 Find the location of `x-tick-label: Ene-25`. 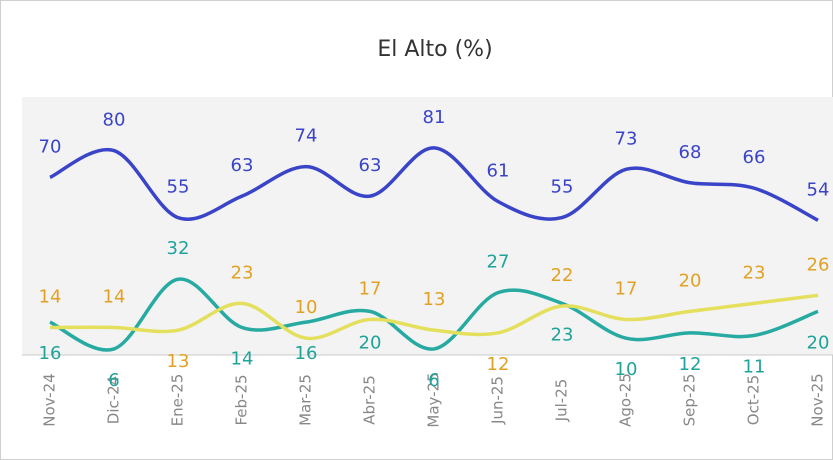

x-tick-label: Ene-25 is located at coordinates (178, 400).